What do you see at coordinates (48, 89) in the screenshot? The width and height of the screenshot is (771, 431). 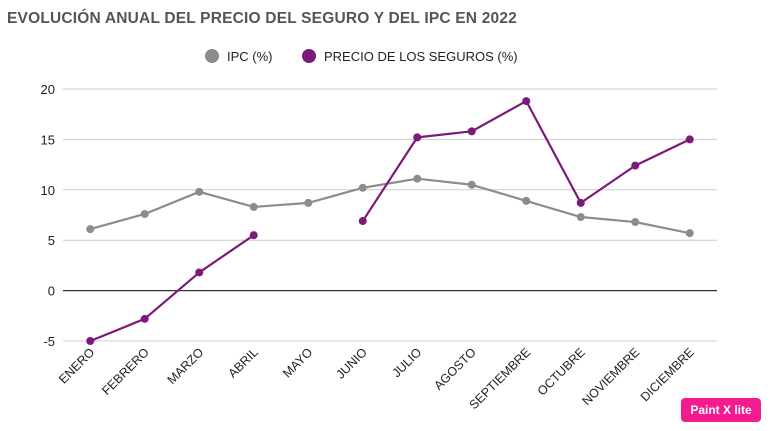 I see `y-tick-label: 20` at bounding box center [48, 89].